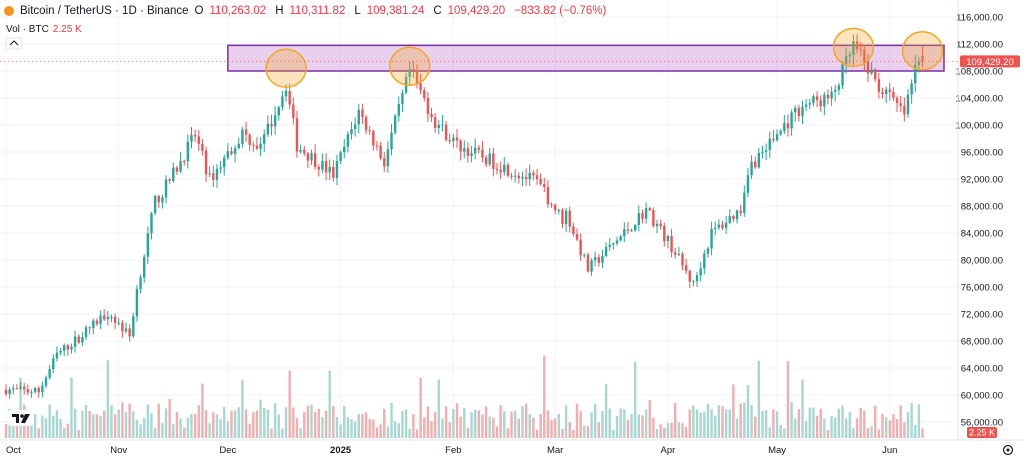 The image size is (1024, 463). I want to click on symbol-title: Bitcoin / TetherUS · 1D · Binance, so click(104, 11).